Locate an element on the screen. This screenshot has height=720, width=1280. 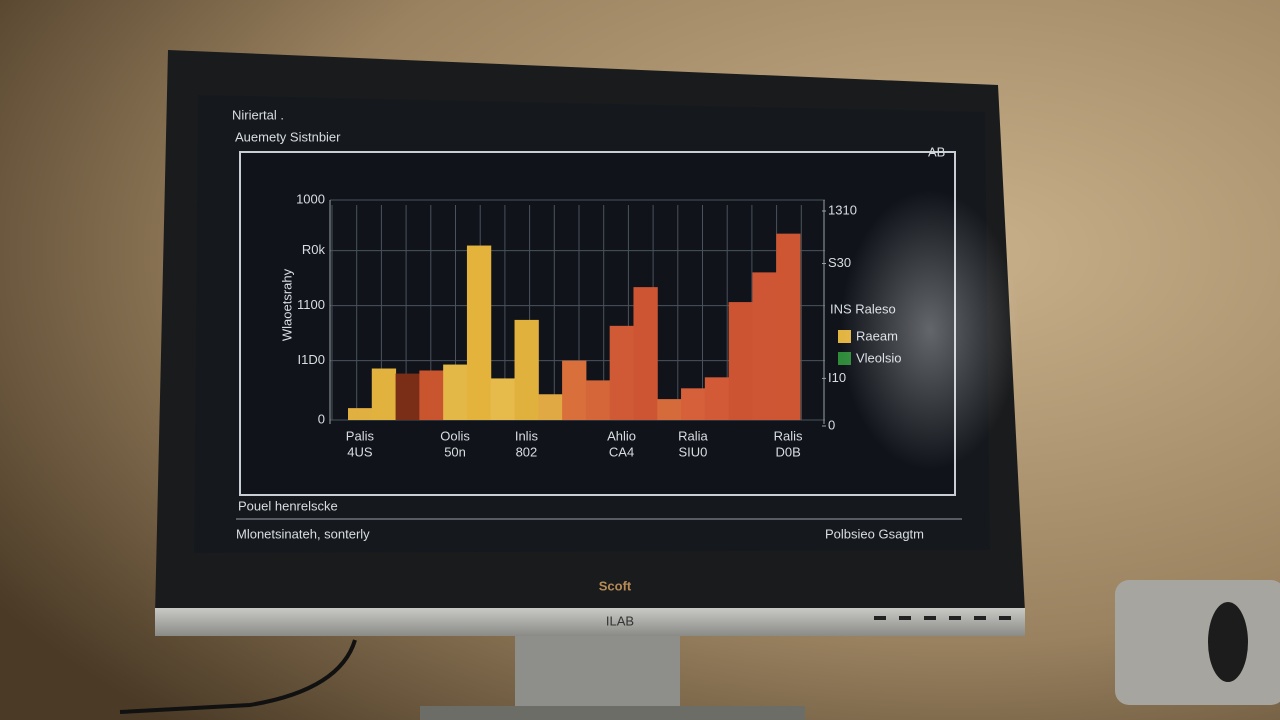
monitor-strip is located at coordinates (590, 622).